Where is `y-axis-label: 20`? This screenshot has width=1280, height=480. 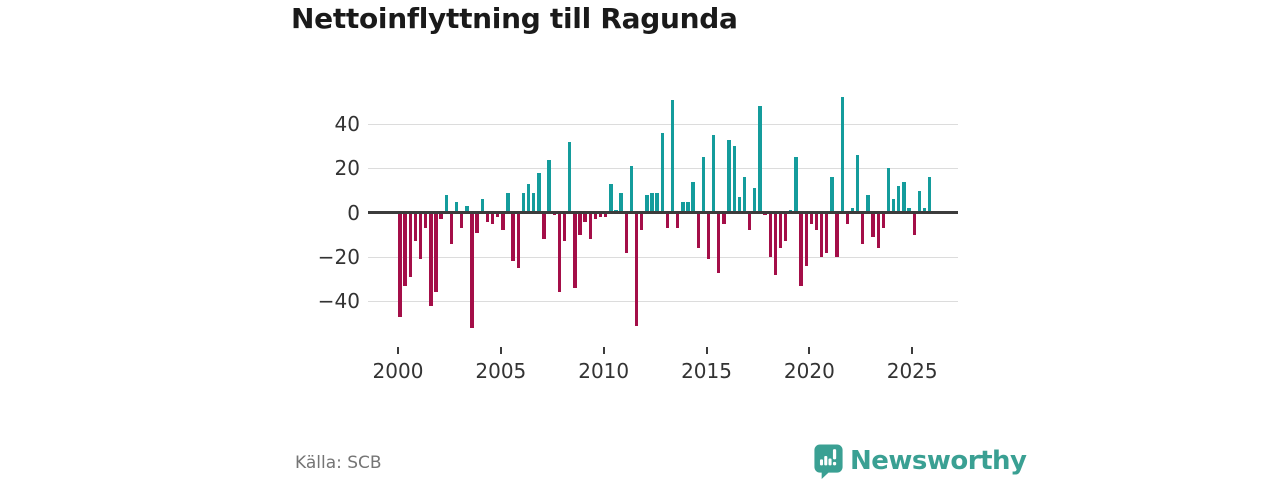 y-axis-label: 20 is located at coordinates (347, 168).